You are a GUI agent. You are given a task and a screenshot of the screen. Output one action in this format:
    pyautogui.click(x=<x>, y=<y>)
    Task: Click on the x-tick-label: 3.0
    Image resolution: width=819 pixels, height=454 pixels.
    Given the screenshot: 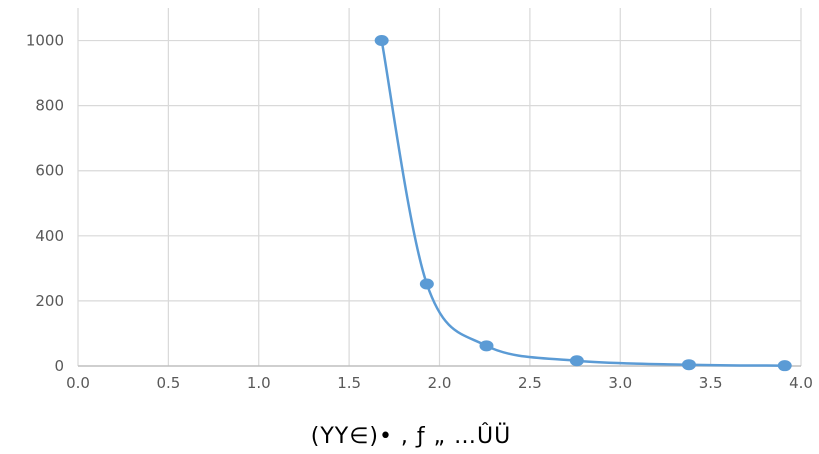 What is the action you would take?
    pyautogui.click(x=620, y=383)
    